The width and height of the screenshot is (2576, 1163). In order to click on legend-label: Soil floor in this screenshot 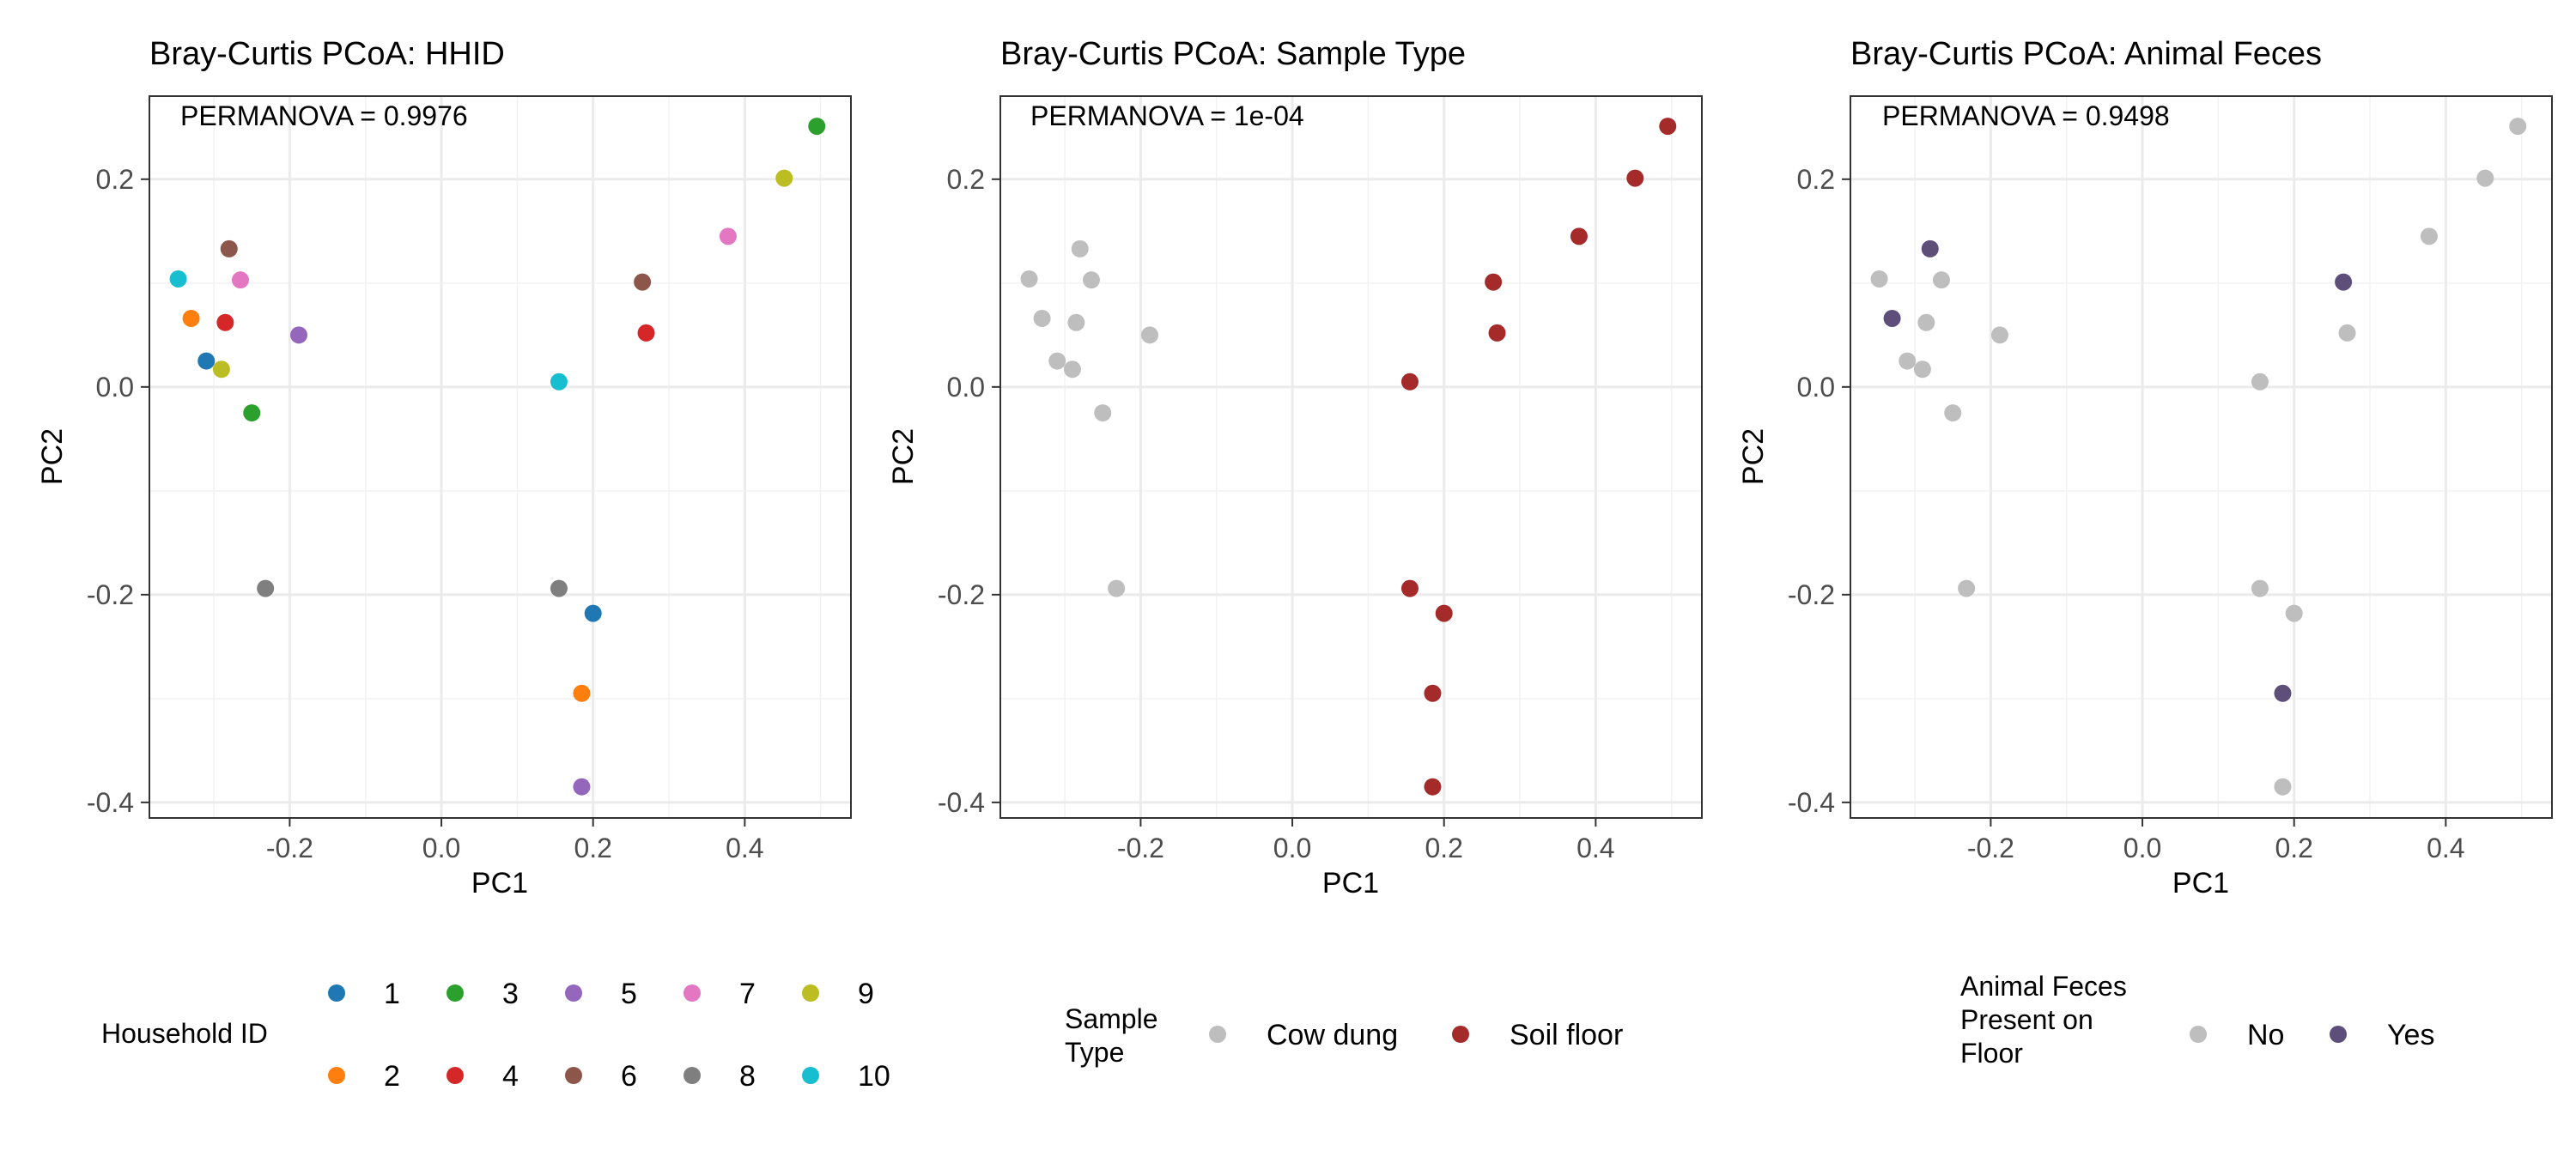, I will do `click(1566, 1035)`.